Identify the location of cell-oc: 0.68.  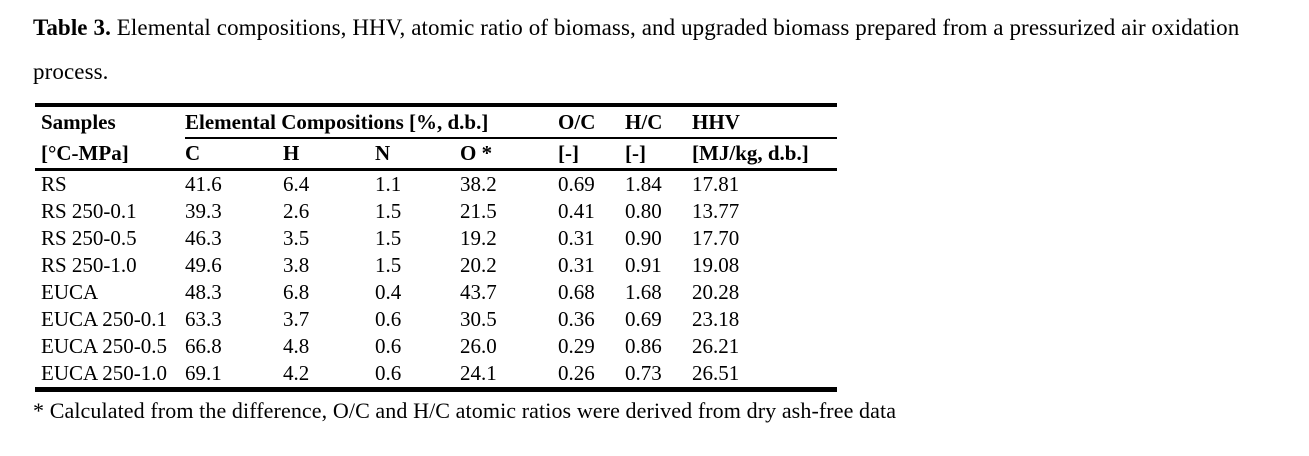
(576, 292).